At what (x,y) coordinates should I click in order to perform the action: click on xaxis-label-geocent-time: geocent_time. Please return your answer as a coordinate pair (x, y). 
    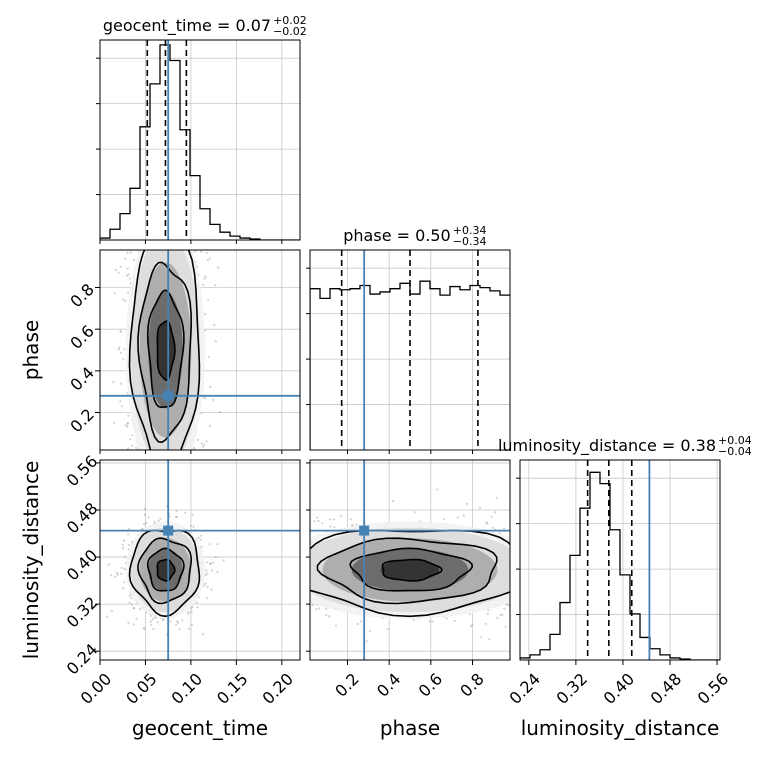
    Looking at the image, I should click on (200, 728).